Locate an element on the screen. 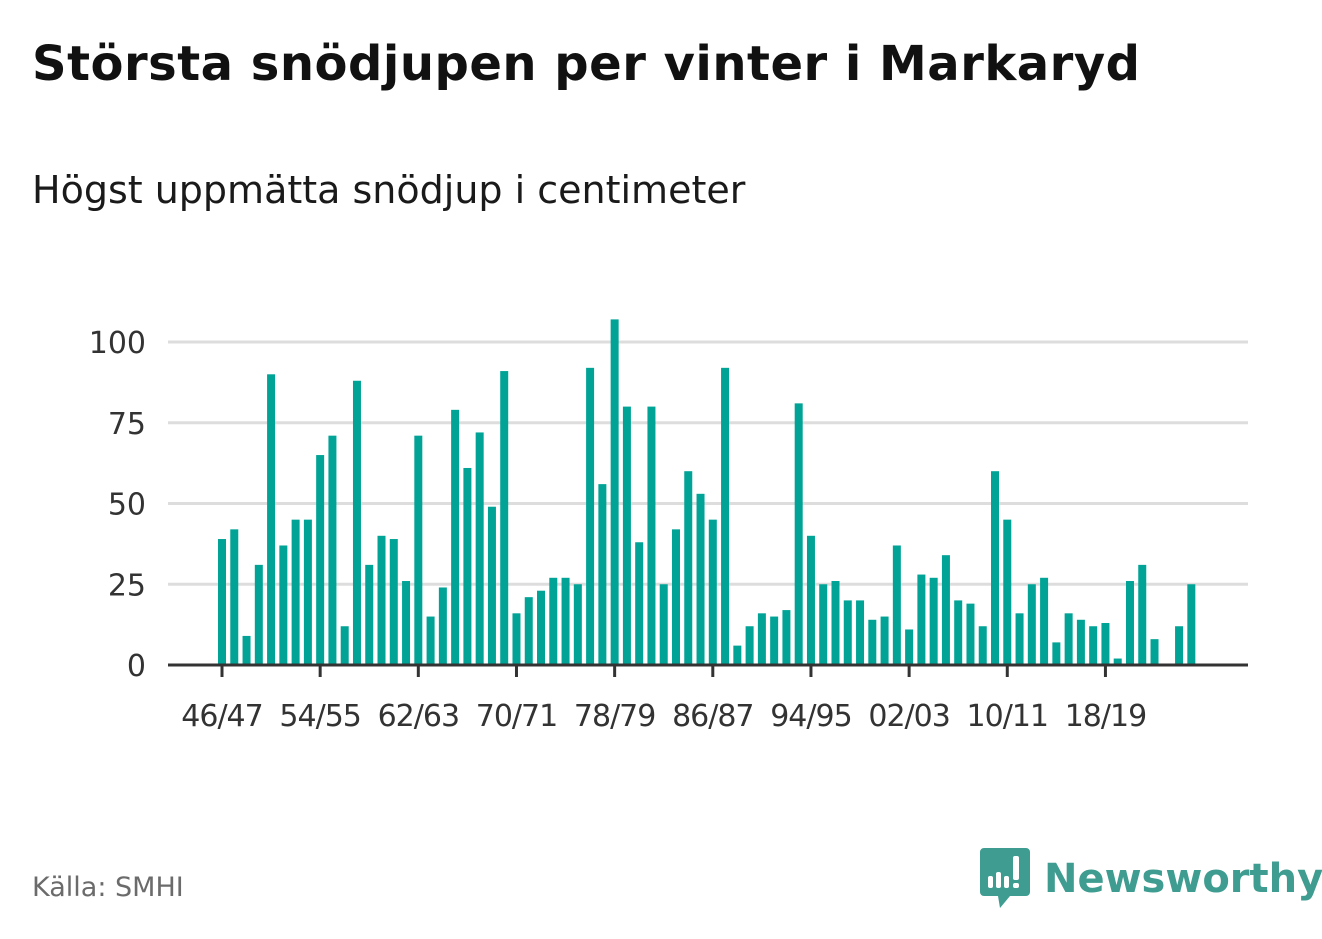 This screenshot has height=939, width=1322. newsworthy-logo: Newsworthy is located at coordinates (1151, 879).